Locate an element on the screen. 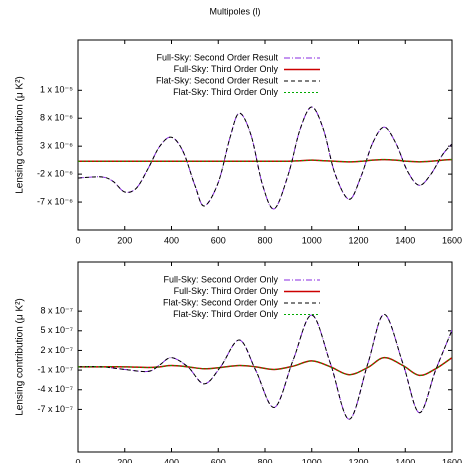  y-tick-label: -2 x 10⁻⁶ is located at coordinates (55, 173).